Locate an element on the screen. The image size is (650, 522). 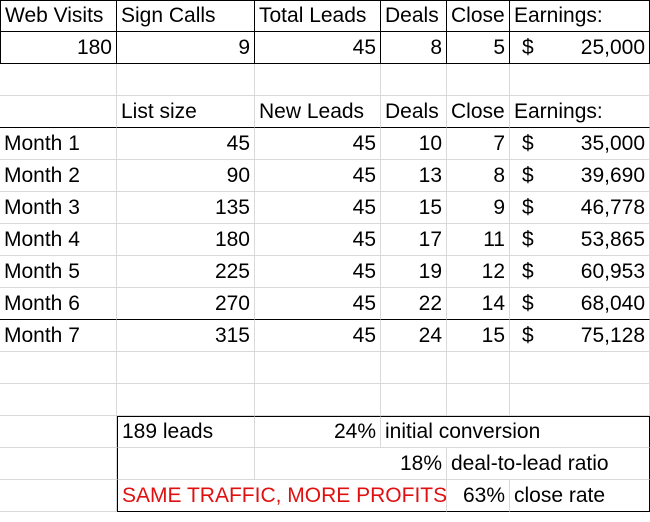
header-total-leads: Total Leads is located at coordinates (318, 16).